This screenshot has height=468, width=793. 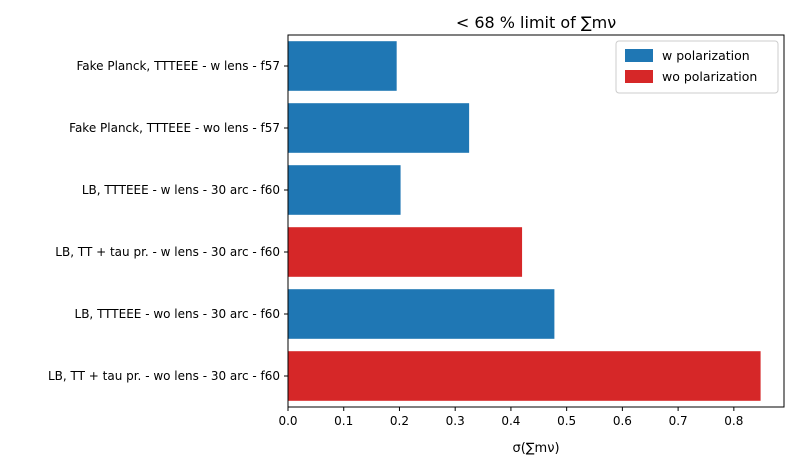 What do you see at coordinates (536, 22) in the screenshot?
I see `chart-title: < 68 % limit of ∑mν` at bounding box center [536, 22].